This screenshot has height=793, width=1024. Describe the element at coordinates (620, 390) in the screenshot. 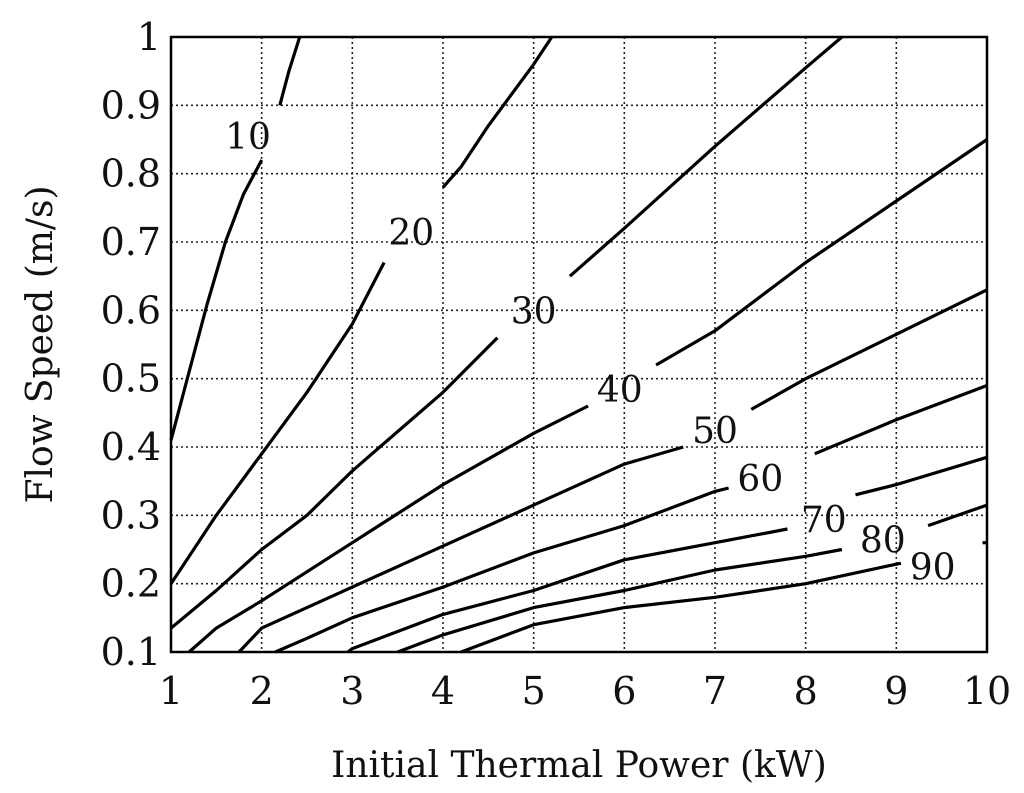

I see `contour-label-40: 40` at that location.